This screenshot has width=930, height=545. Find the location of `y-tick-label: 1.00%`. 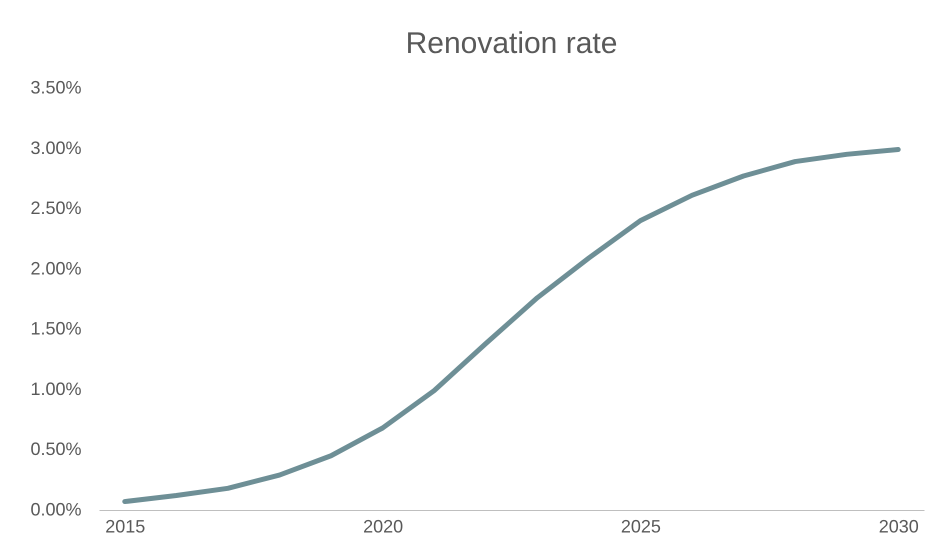

y-tick-label: 1.00% is located at coordinates (56, 388).